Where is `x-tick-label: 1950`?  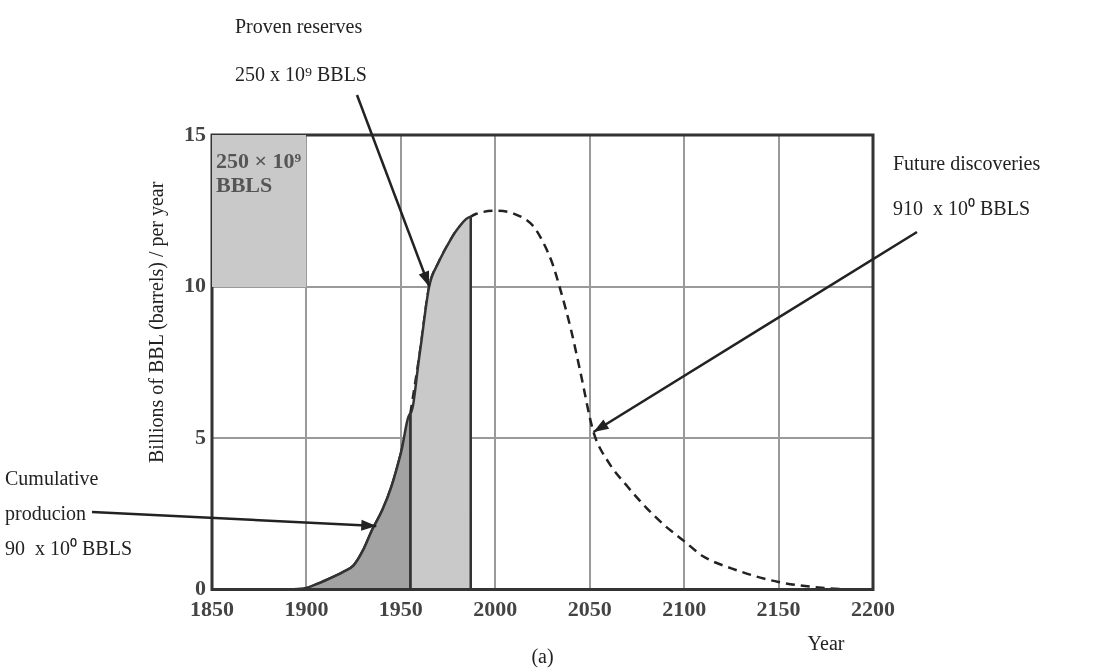
x-tick-label: 1950 is located at coordinates (400, 609).